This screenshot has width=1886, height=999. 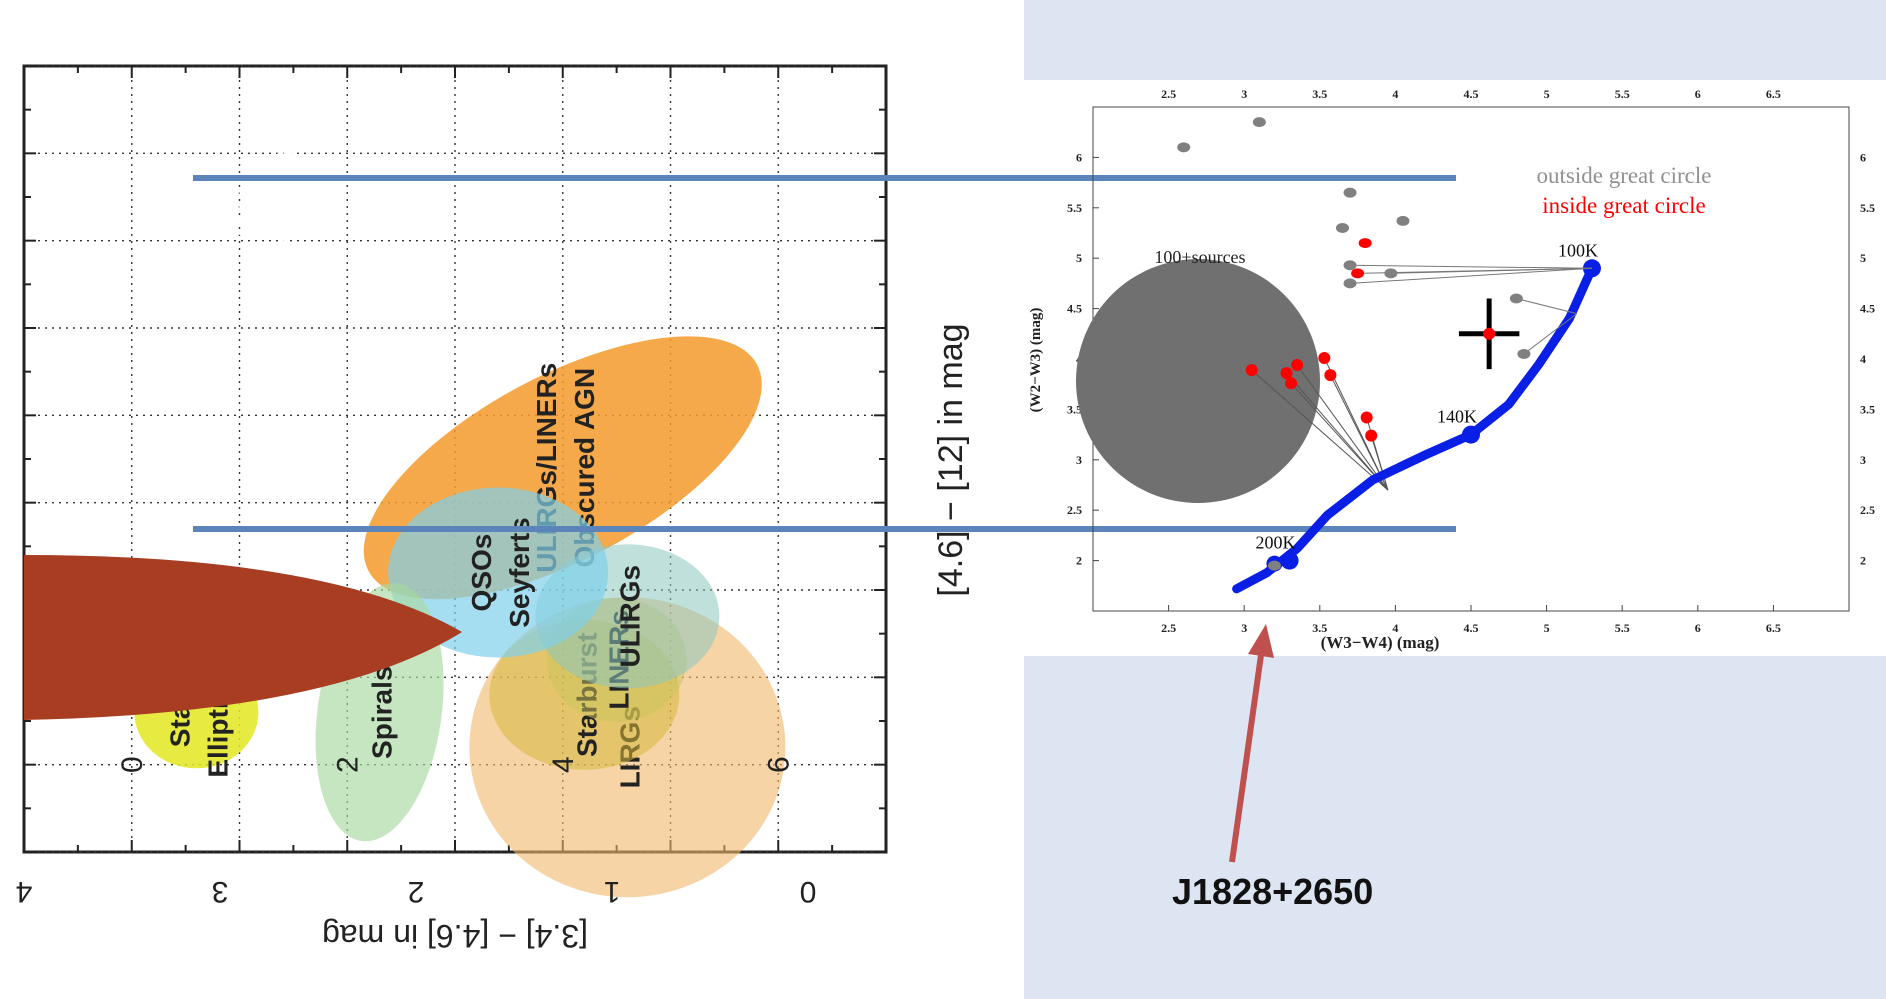 I want to click on region-label: T-dwarfs, so click(x=282, y=205).